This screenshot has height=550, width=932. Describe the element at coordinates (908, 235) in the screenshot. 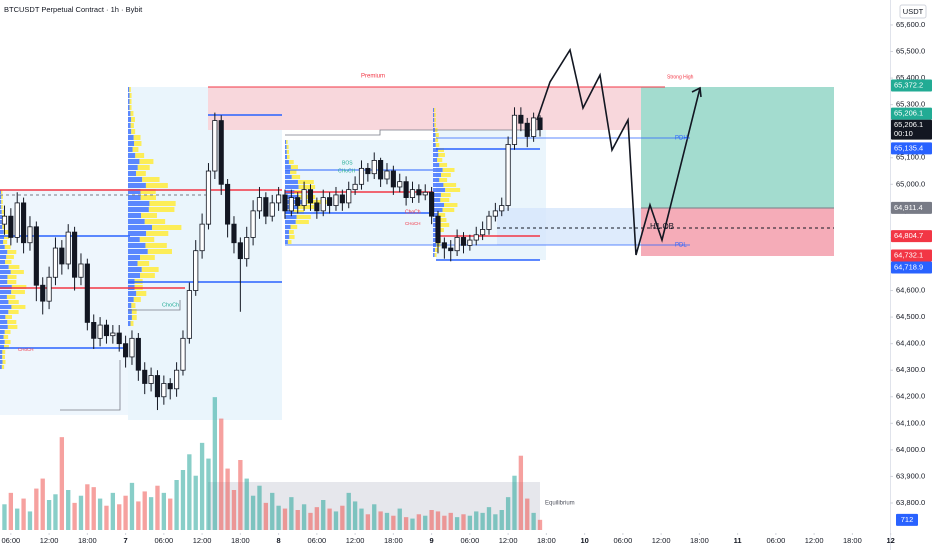

I see `price-label-text: 64,804.7` at that location.